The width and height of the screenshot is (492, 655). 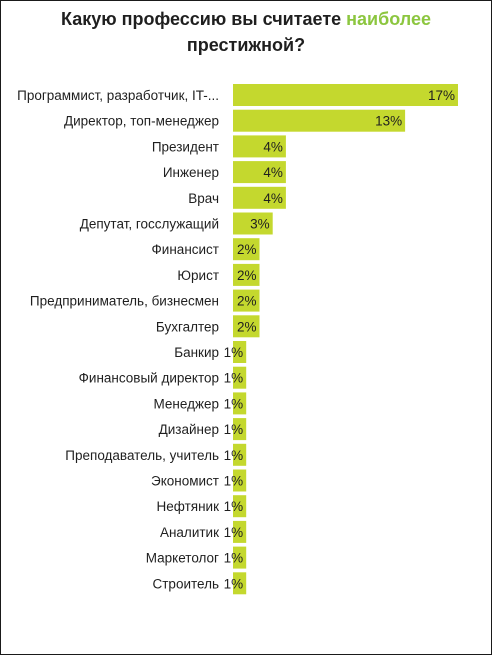 I want to click on category-label-16: Нефтяник, so click(x=188, y=506).